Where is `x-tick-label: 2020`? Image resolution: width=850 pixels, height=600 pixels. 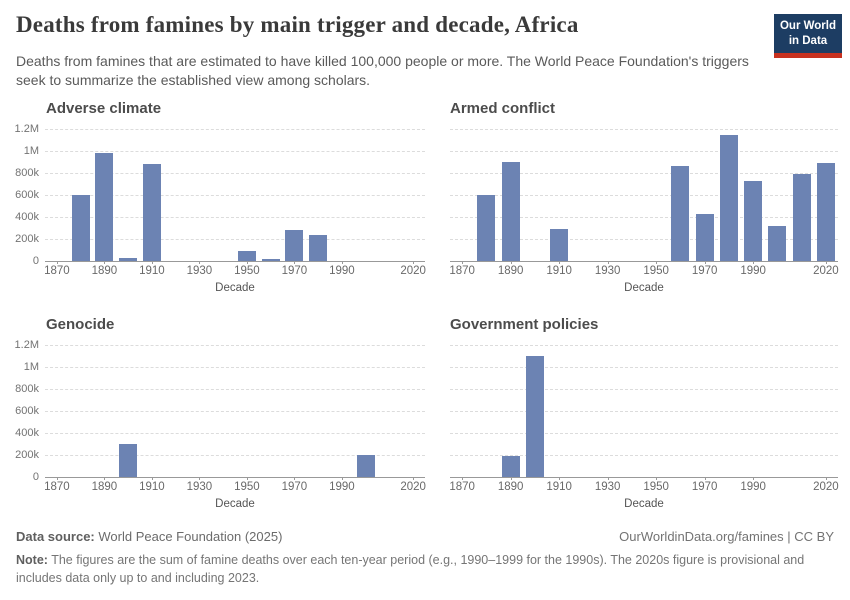 x-tick-label: 2020 is located at coordinates (826, 487).